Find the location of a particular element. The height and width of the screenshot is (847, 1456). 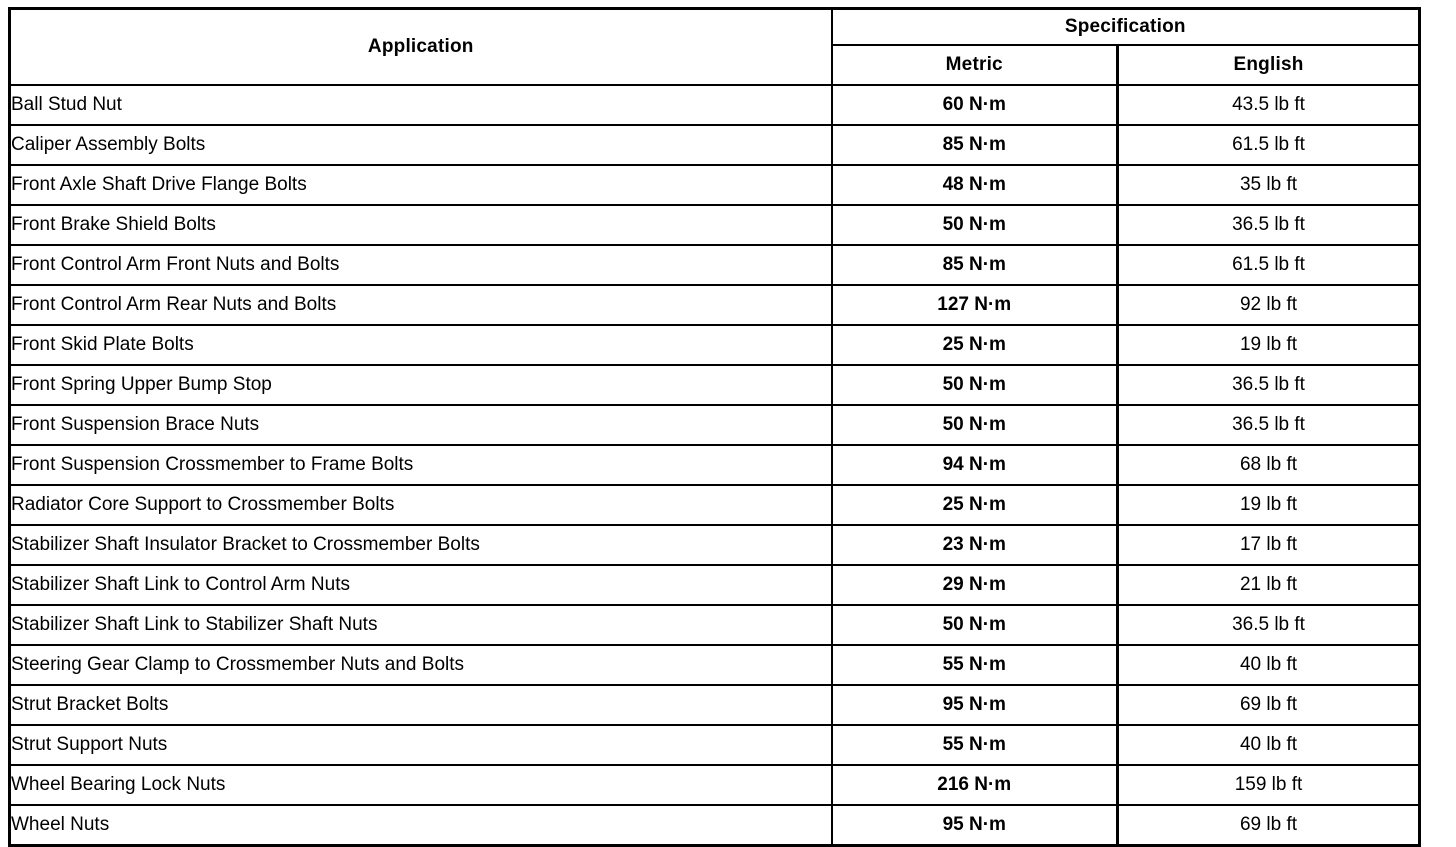

cell-application: Strut Support Nuts is located at coordinates (420, 745).